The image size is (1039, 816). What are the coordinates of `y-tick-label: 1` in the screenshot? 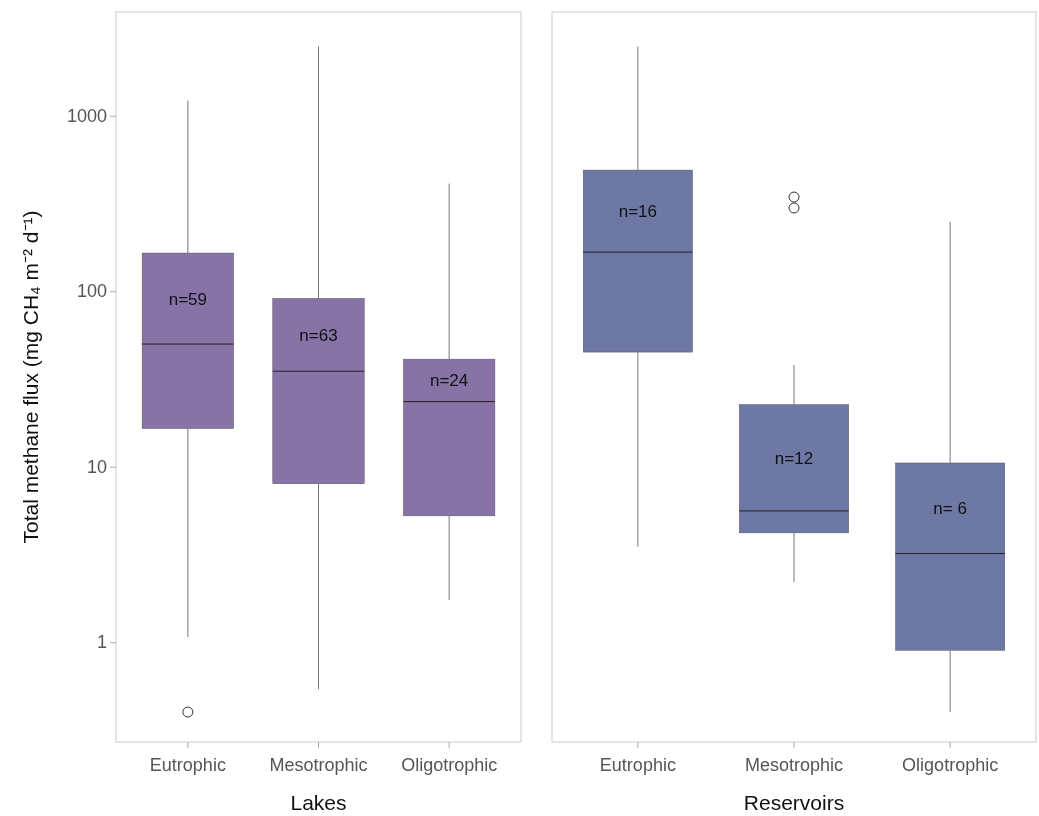 It's located at (101, 642).